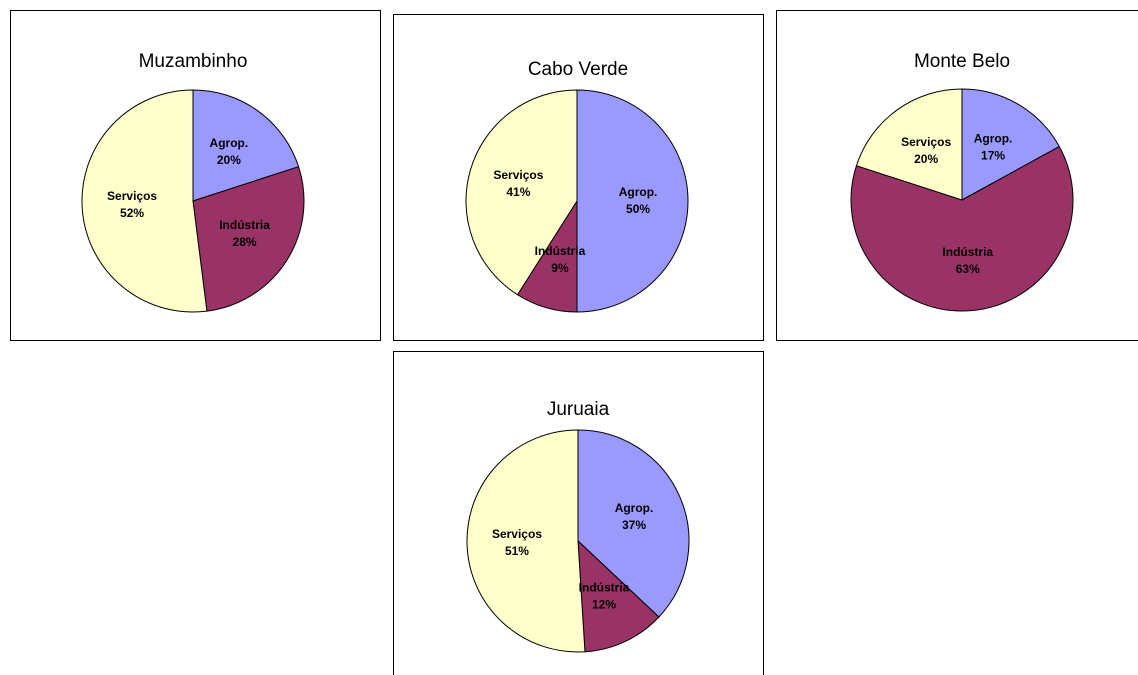 The image size is (1138, 675). What do you see at coordinates (578, 69) in the screenshot?
I see `chart-title: Cabo Verde` at bounding box center [578, 69].